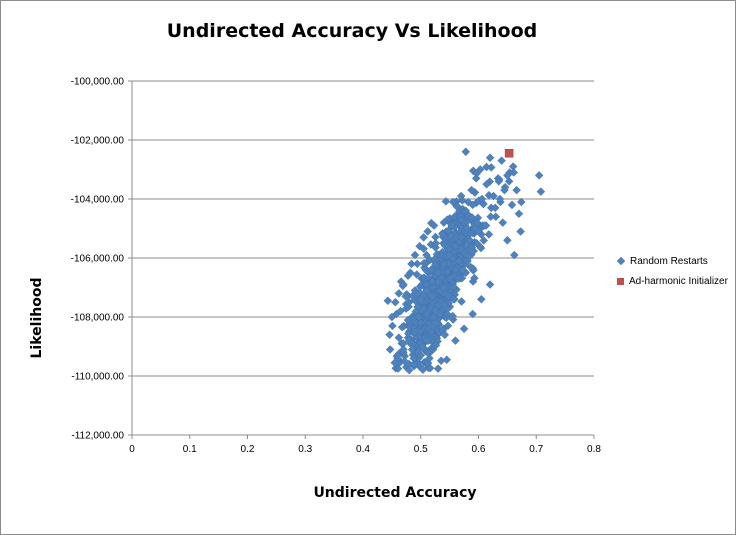 This screenshot has height=535, width=736. I want to click on y-tick-label: -110,000.00, so click(97, 377).